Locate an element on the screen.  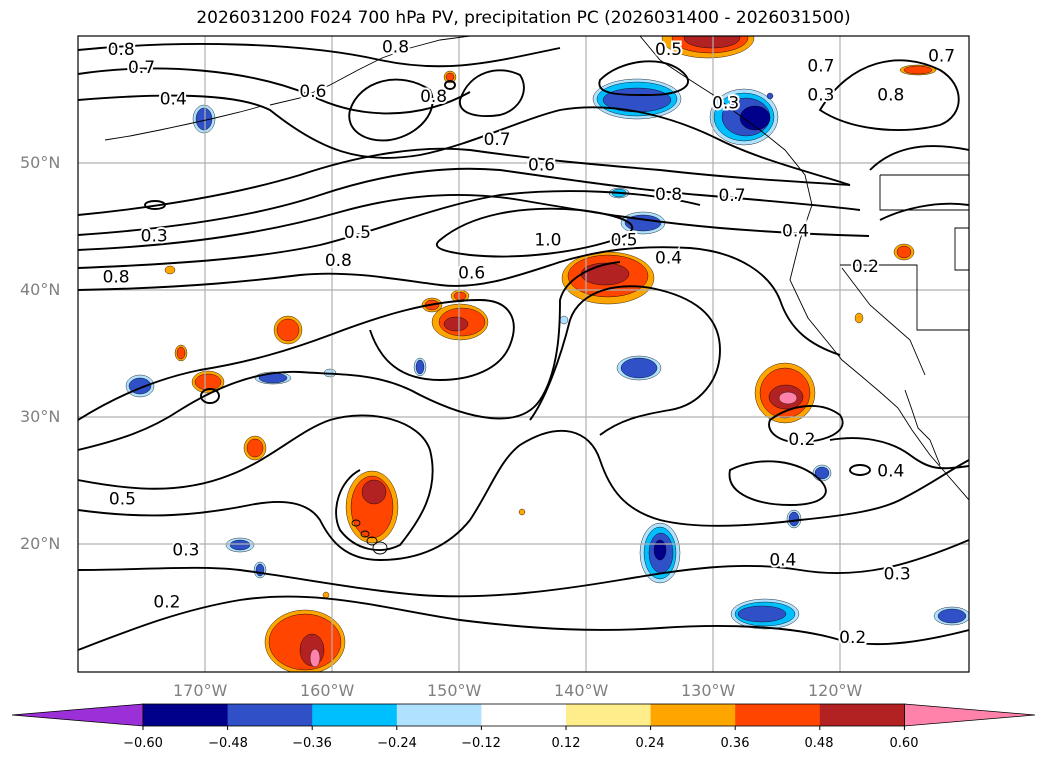
colorbar-max-extend is located at coordinates (970, 715).